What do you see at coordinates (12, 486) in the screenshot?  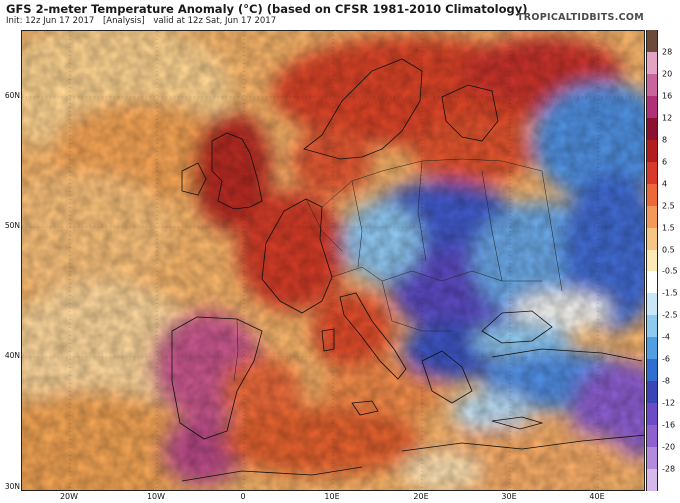 I see `lat-label-30n: 30N` at bounding box center [12, 486].